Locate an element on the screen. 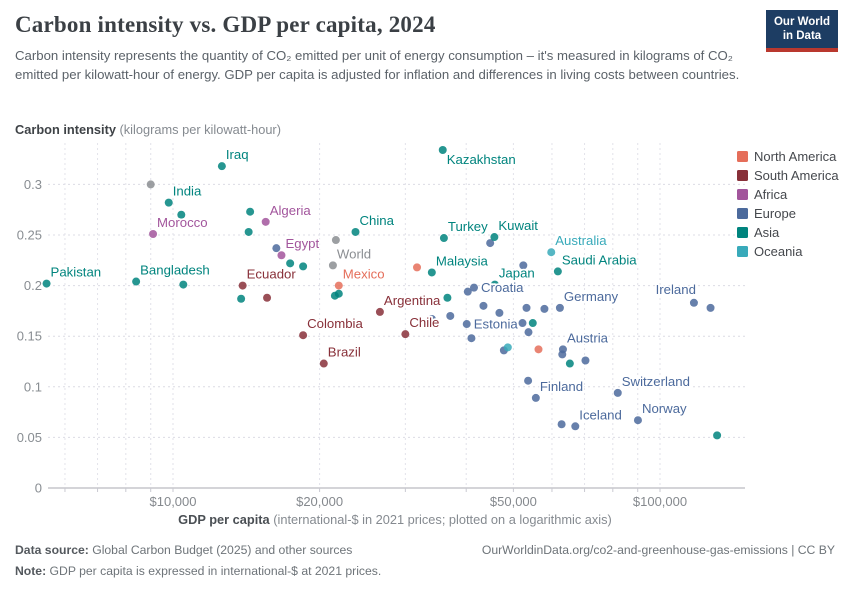 This screenshot has width=850, height=600. legend-label: North America is located at coordinates (795, 156).